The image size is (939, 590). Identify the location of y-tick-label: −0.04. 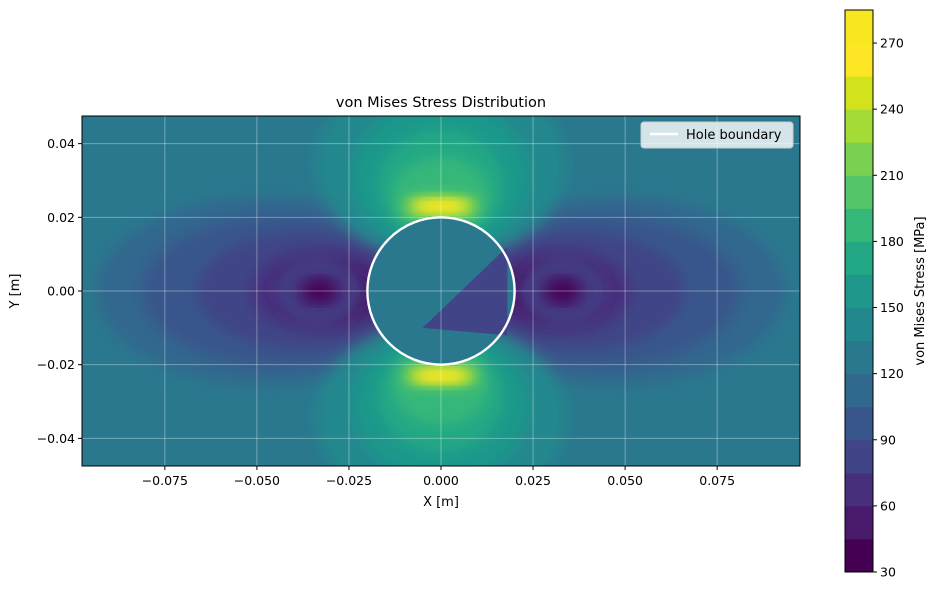
(56, 438).